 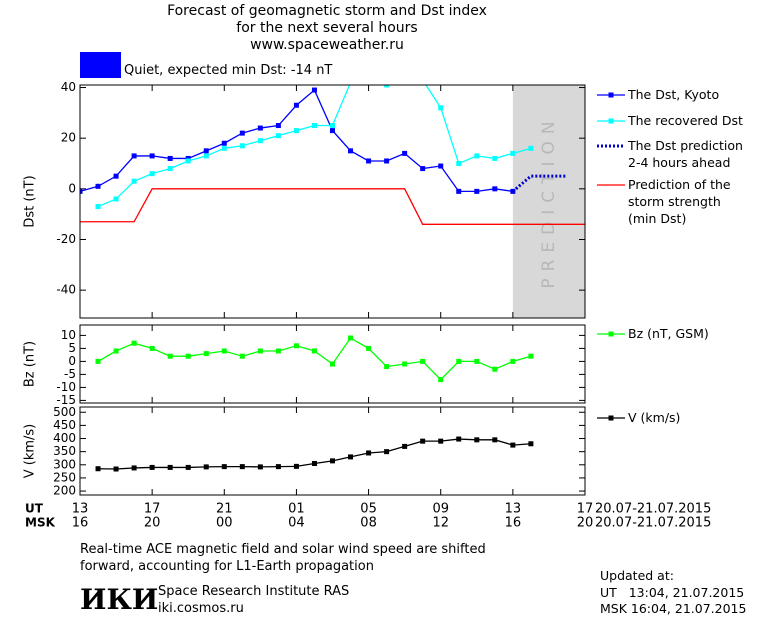 I want to click on x-tick-label-msk: 16, so click(x=513, y=523).